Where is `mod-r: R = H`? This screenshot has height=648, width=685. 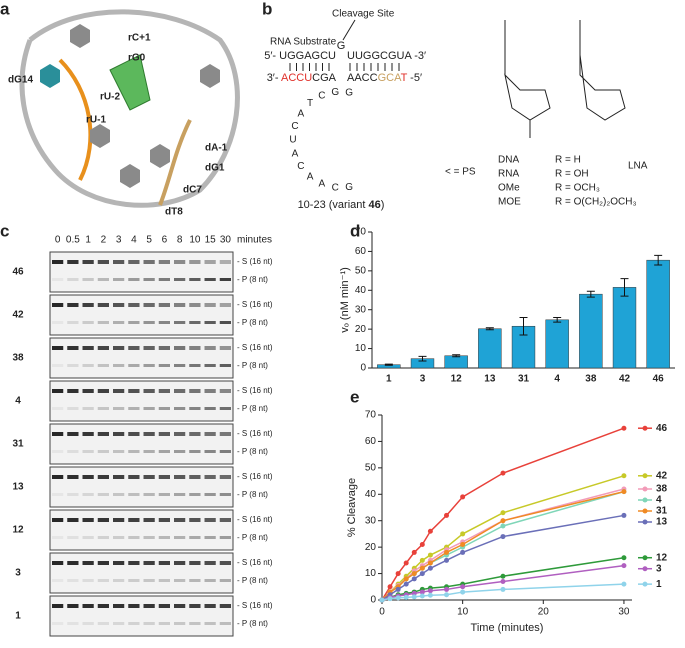
mod-r: R = H is located at coordinates (568, 160).